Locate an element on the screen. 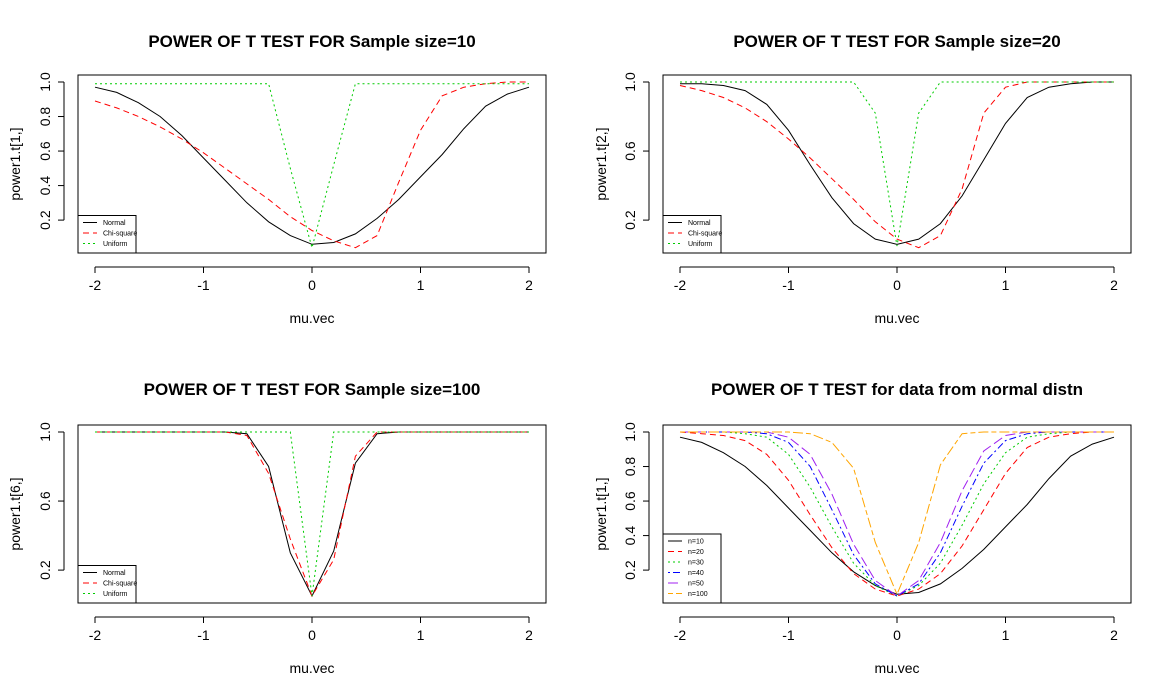 This screenshot has height=699, width=1172. y-axis-label: power1.t[6,] is located at coordinates (15, 513).